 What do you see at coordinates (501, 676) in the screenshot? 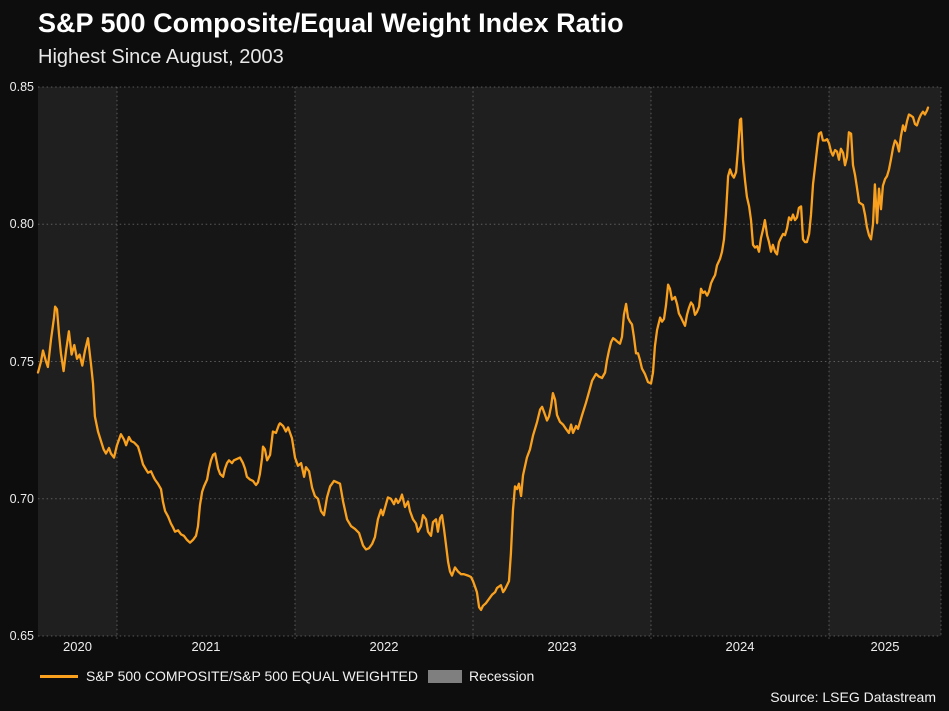
I see `legend-recession-label: Recession` at bounding box center [501, 676].